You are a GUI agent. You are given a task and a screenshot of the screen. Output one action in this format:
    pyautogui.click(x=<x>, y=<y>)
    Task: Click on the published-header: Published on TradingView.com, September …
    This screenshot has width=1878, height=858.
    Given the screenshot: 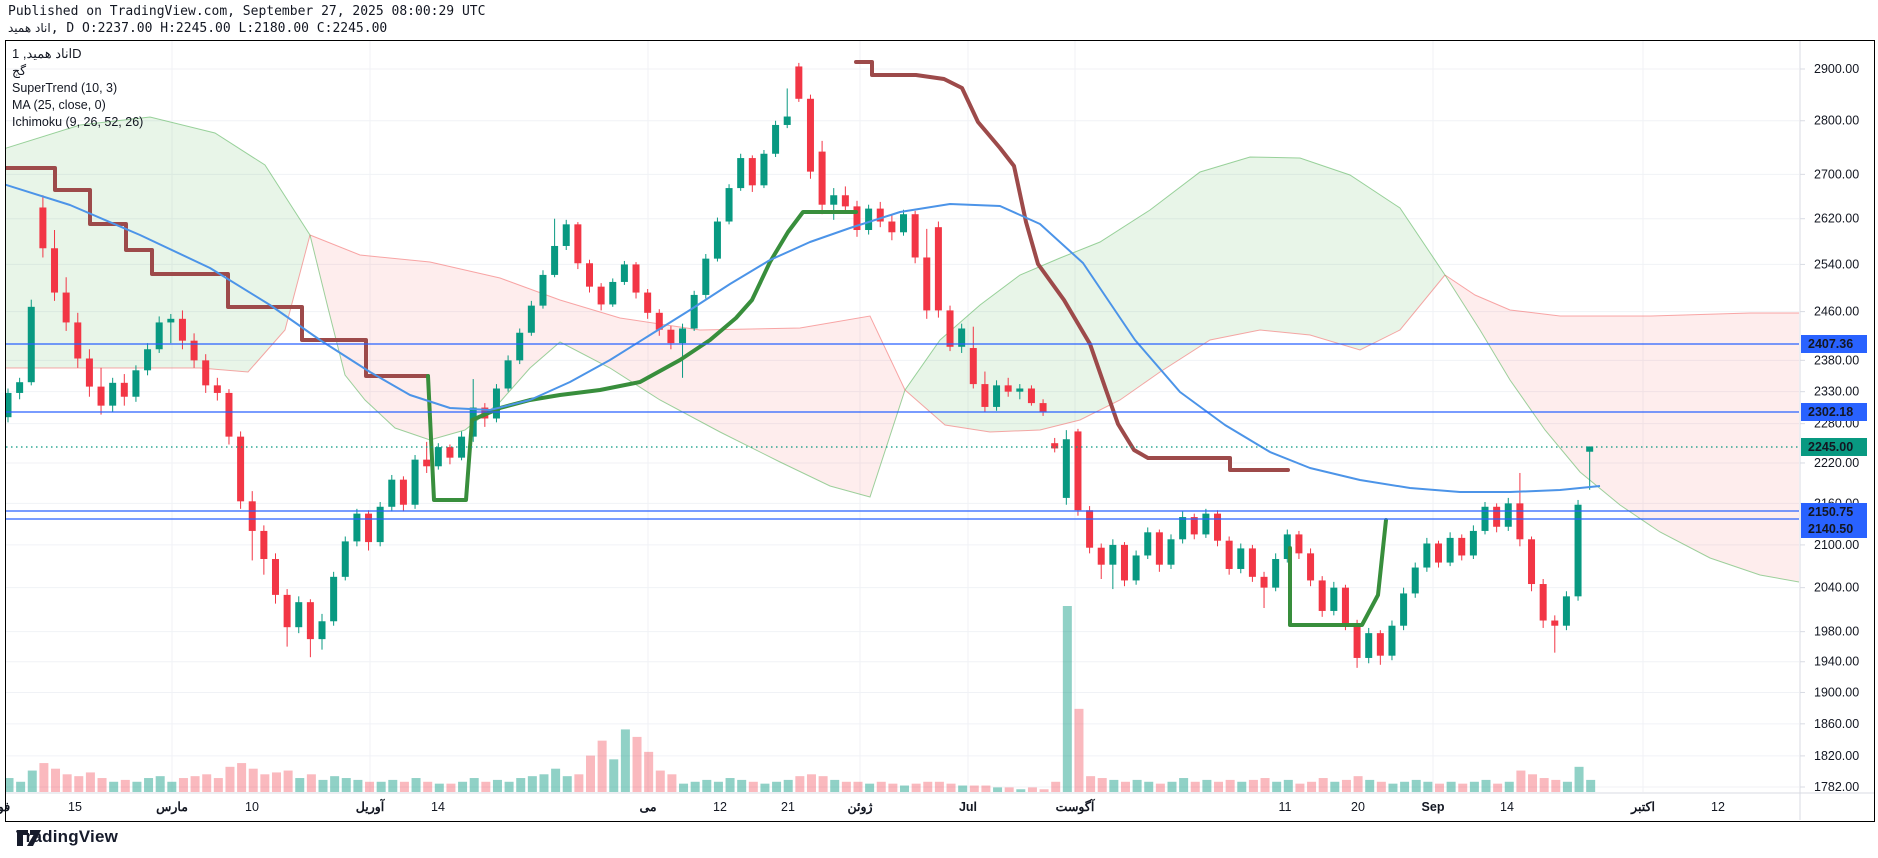 What is the action you would take?
    pyautogui.click(x=246, y=20)
    